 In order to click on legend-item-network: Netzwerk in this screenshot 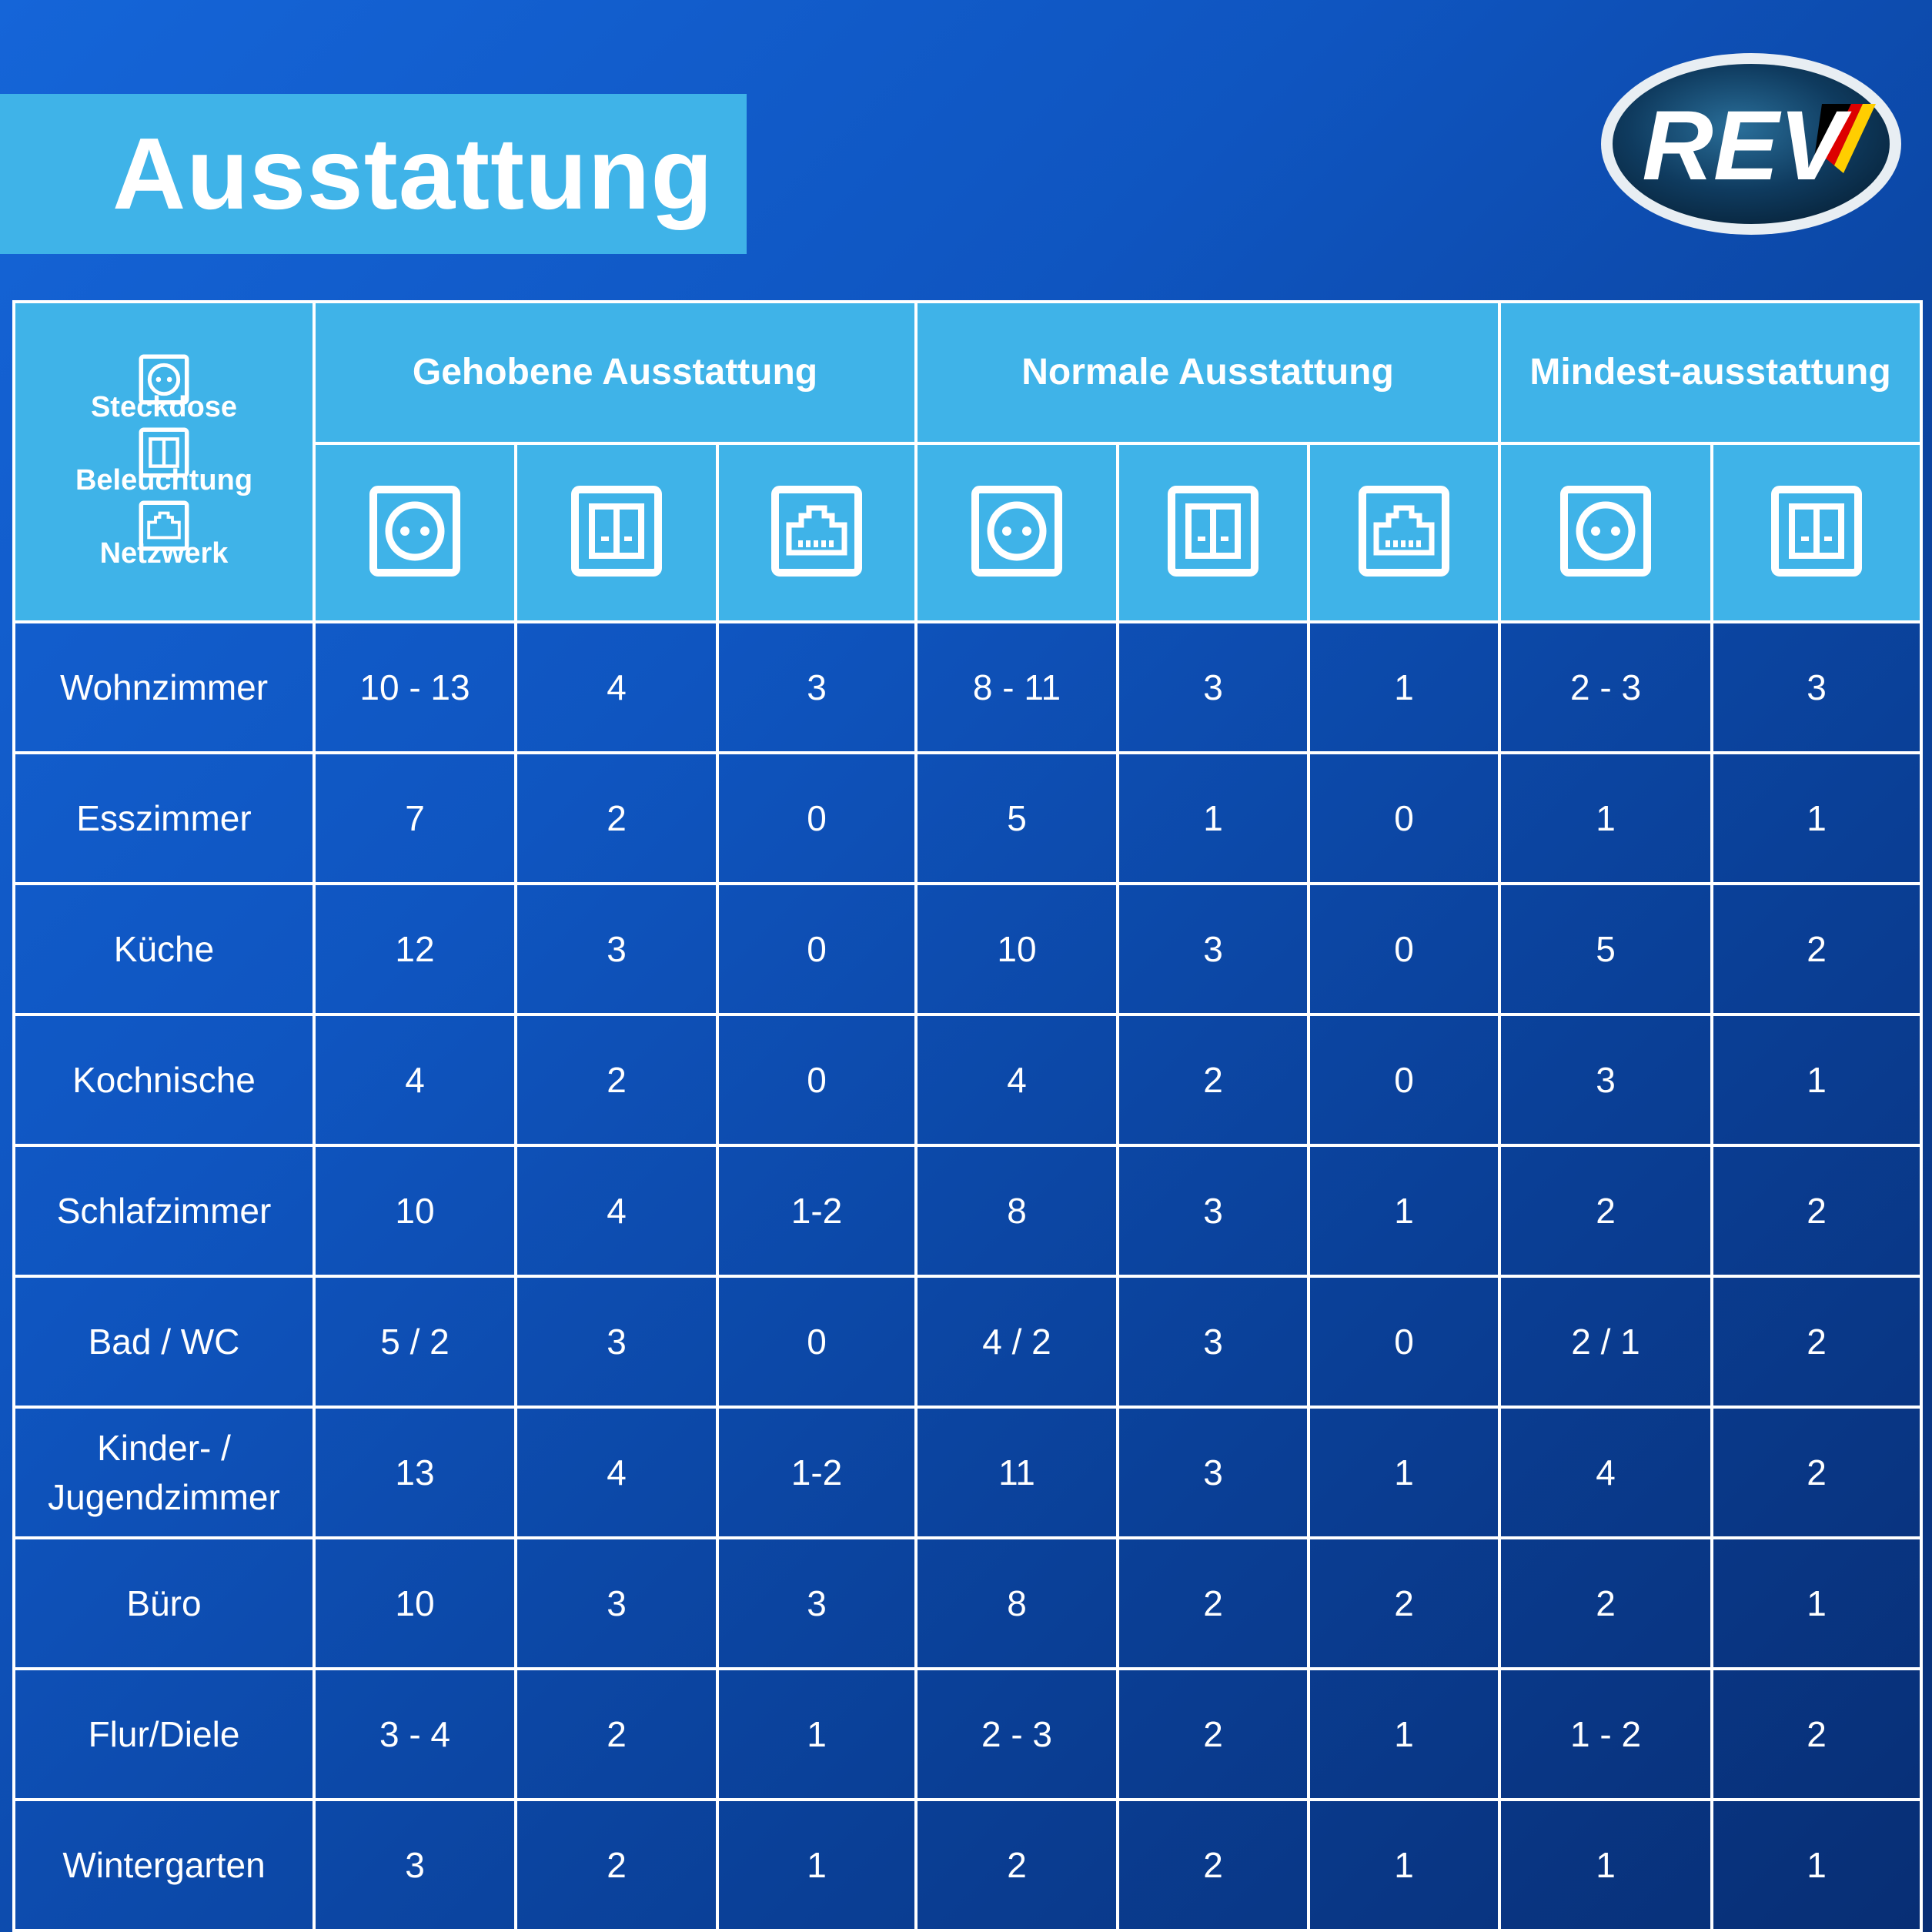, I will do `click(164, 535)`.